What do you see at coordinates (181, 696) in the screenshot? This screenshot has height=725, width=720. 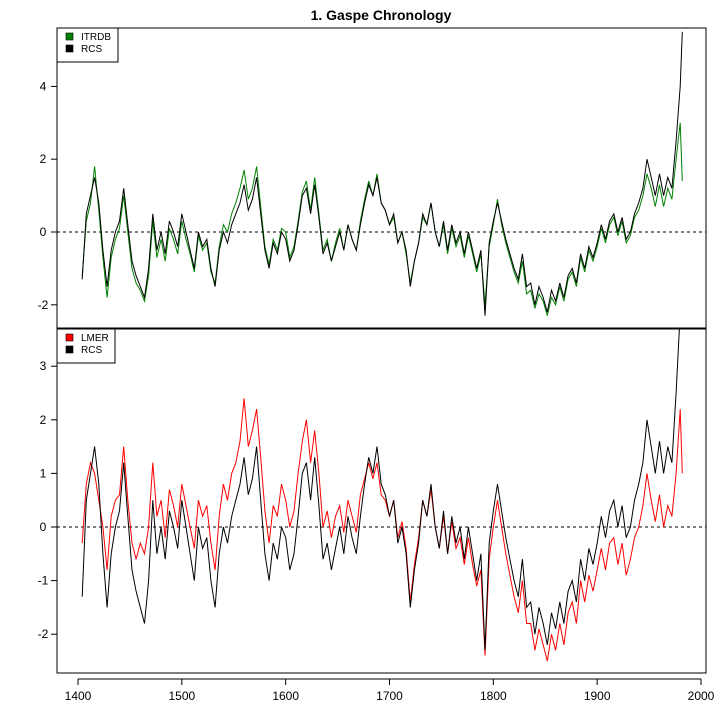 I see `x-tick-label: 1500` at bounding box center [181, 696].